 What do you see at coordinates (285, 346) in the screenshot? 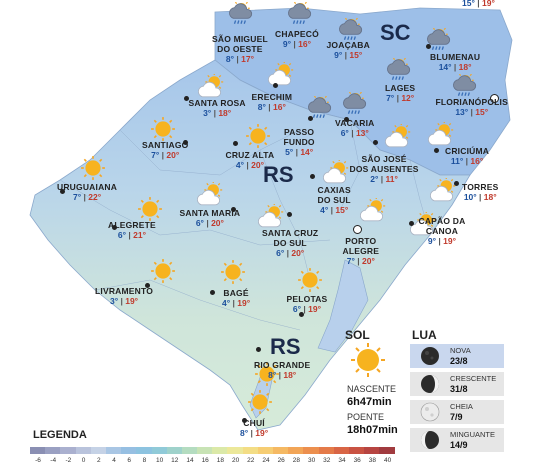
I see `state-label-rs-lower: RS` at bounding box center [285, 346].